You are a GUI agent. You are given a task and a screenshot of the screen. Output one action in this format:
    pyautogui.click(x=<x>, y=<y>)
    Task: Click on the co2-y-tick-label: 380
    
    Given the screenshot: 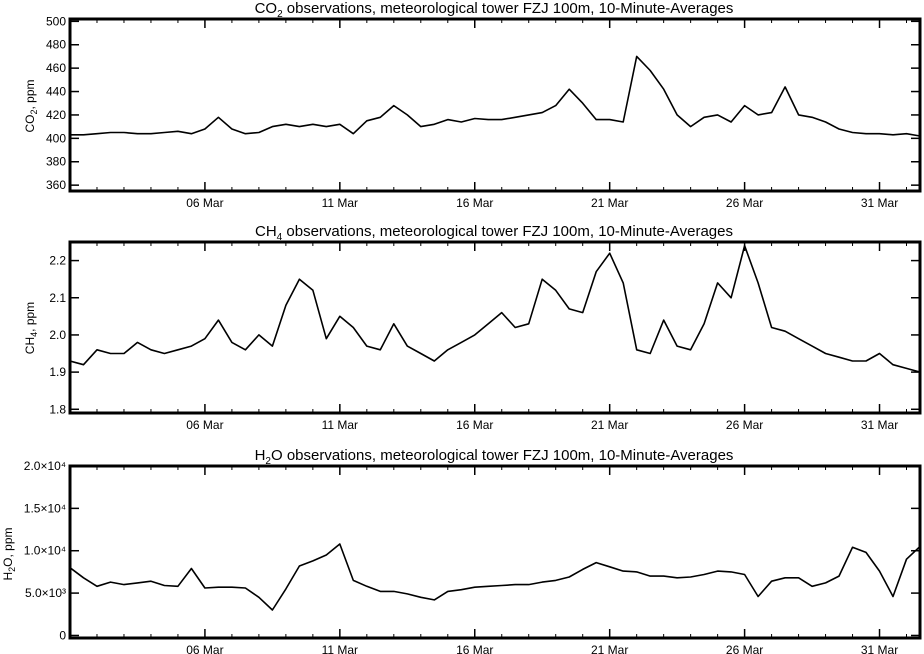 What is the action you would take?
    pyautogui.click(x=56, y=162)
    